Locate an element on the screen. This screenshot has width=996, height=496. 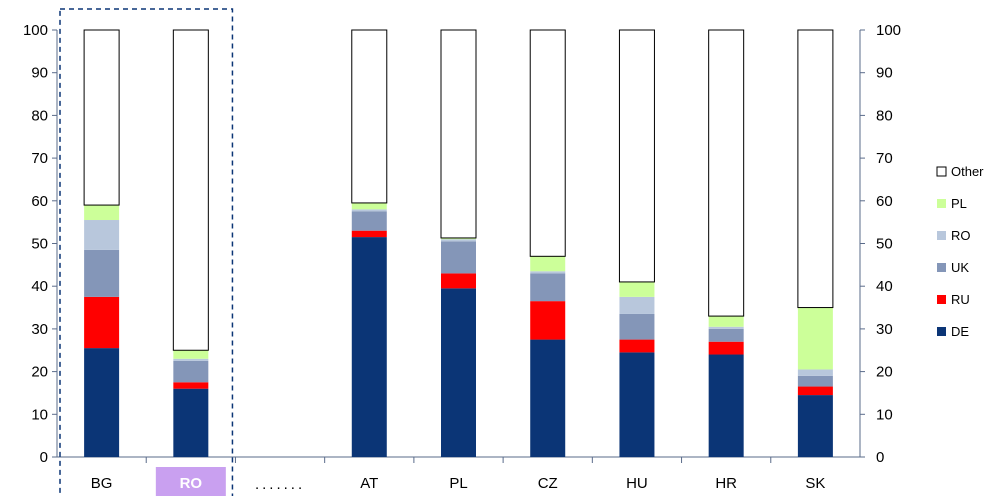
y-tick-label-right: 50 is located at coordinates (884, 244).